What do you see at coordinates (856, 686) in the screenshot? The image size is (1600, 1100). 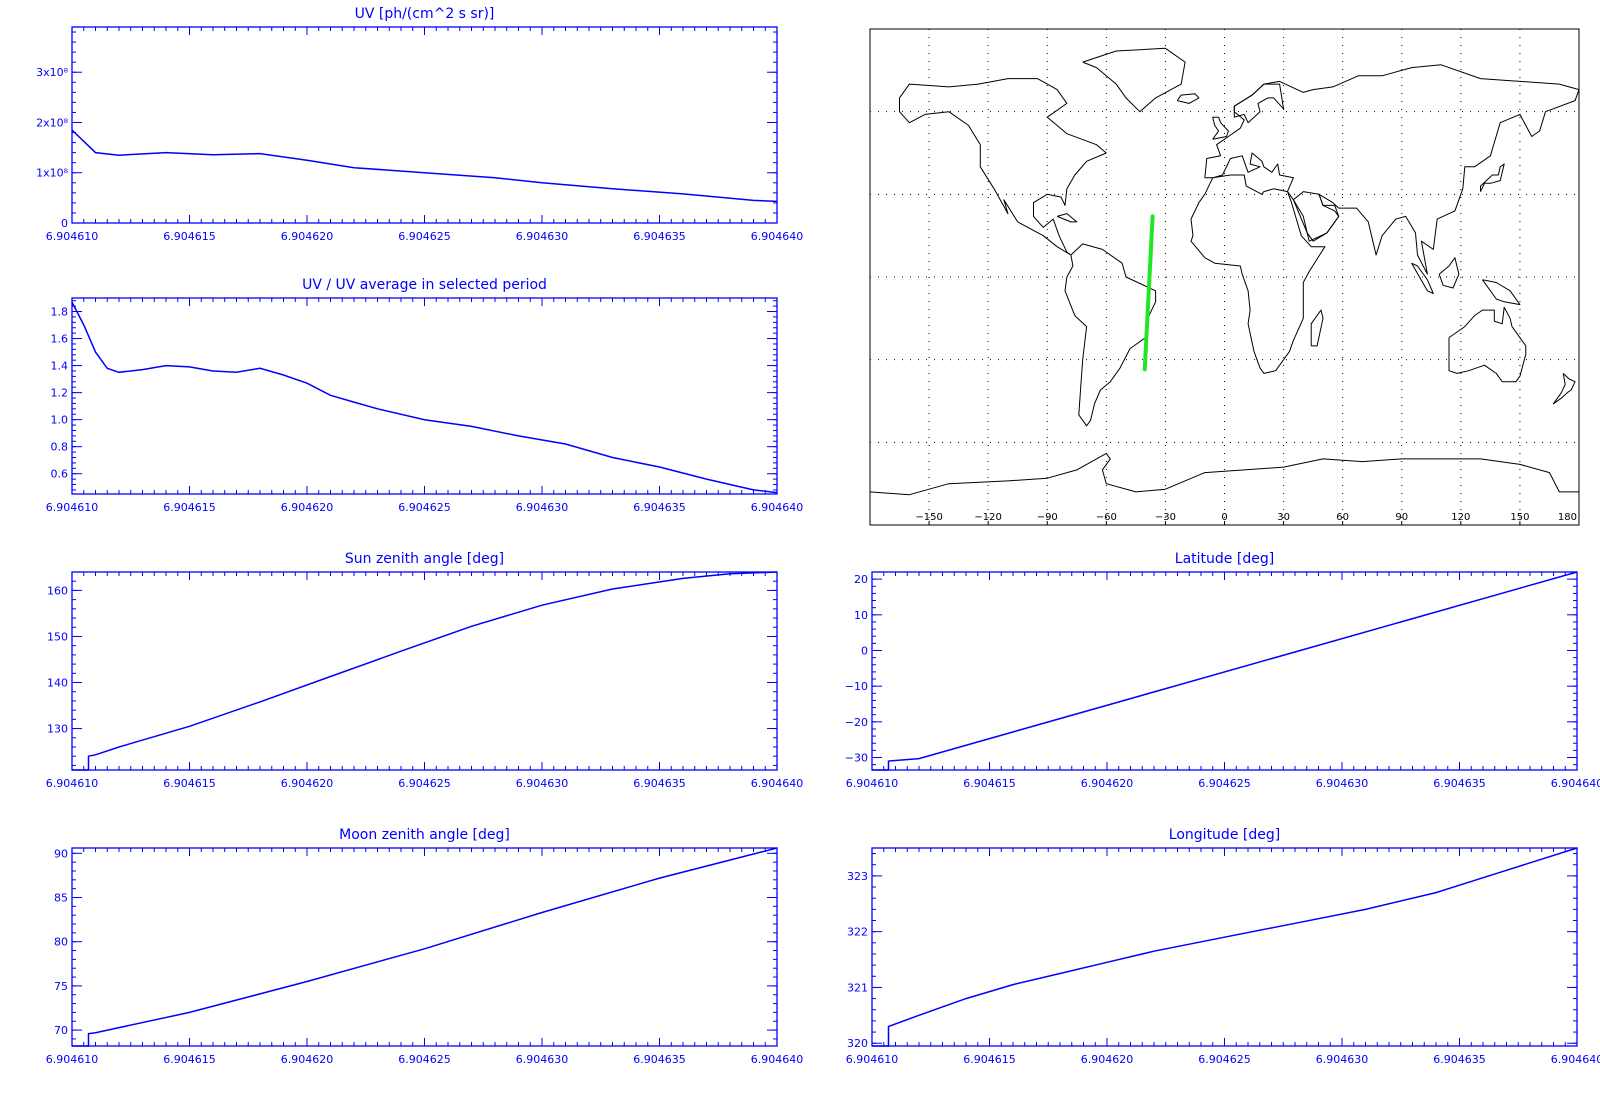 I see `y-tick-label: −10` at bounding box center [856, 686].